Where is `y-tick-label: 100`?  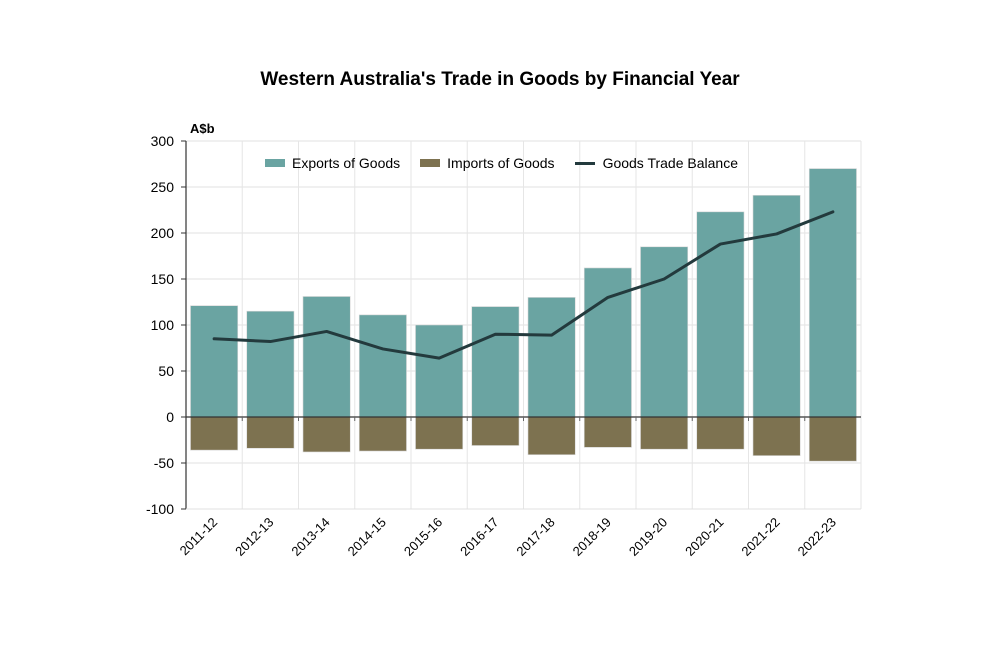 y-tick-label: 100 is located at coordinates (163, 325).